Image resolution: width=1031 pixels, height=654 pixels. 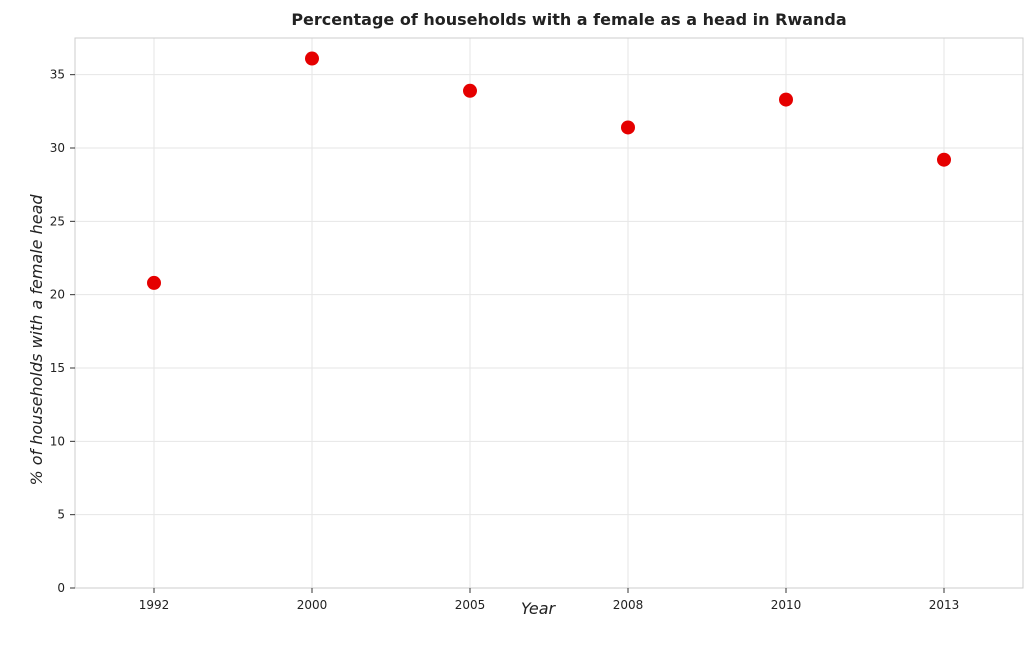 I want to click on y-tick-label: 20, so click(x=57, y=295).